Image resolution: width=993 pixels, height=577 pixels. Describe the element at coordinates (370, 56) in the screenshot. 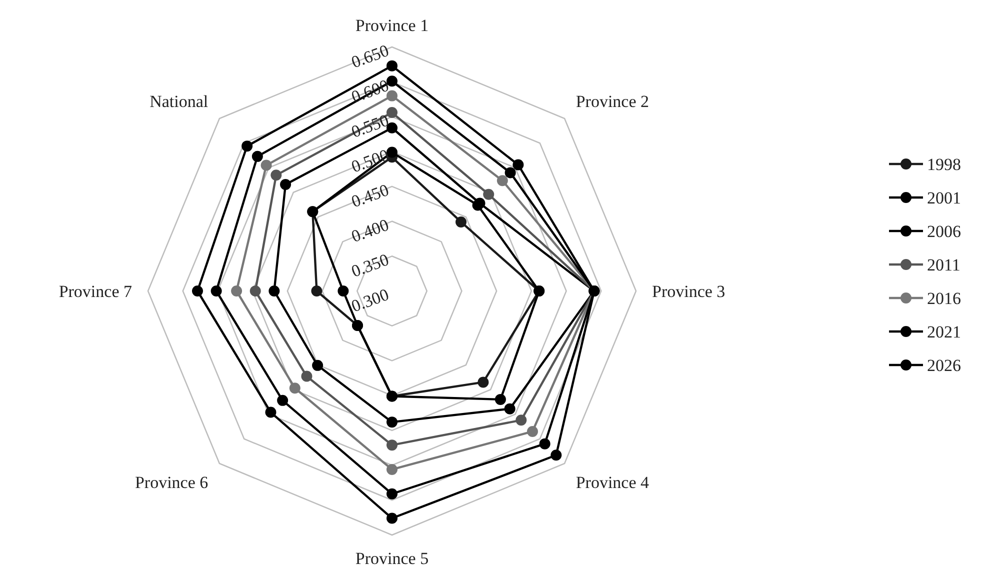

I see `y-tick-label: 0.650` at that location.